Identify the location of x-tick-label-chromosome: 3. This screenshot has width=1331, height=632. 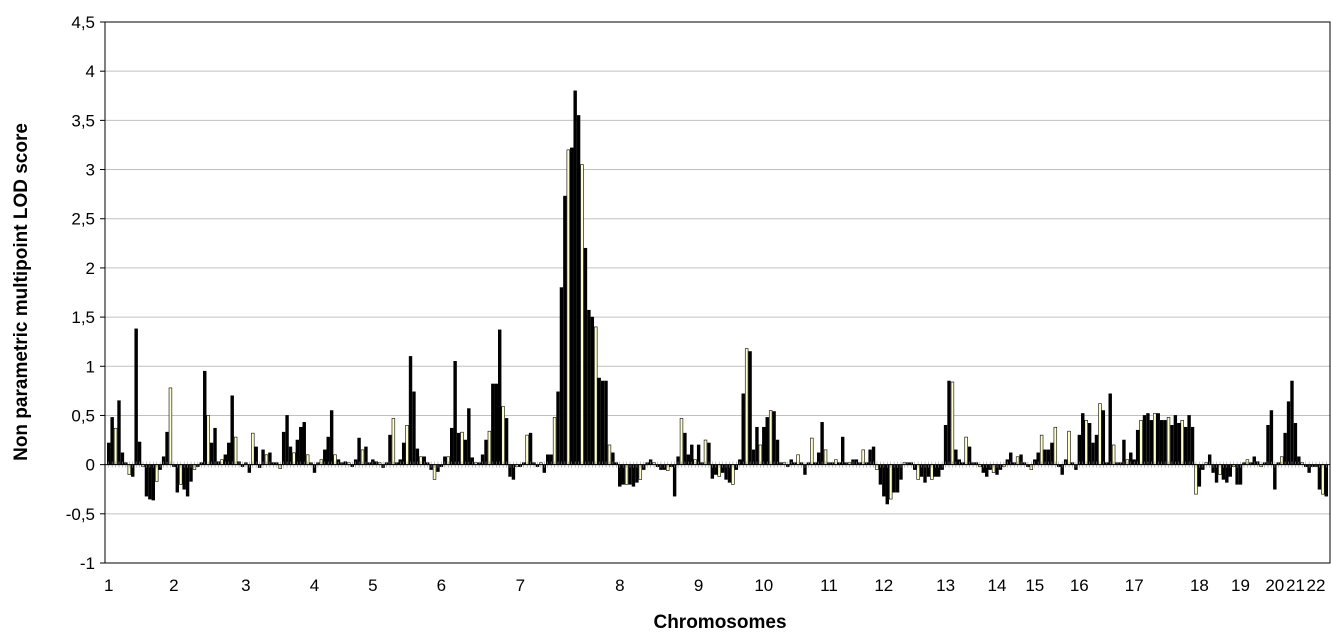
(245, 585).